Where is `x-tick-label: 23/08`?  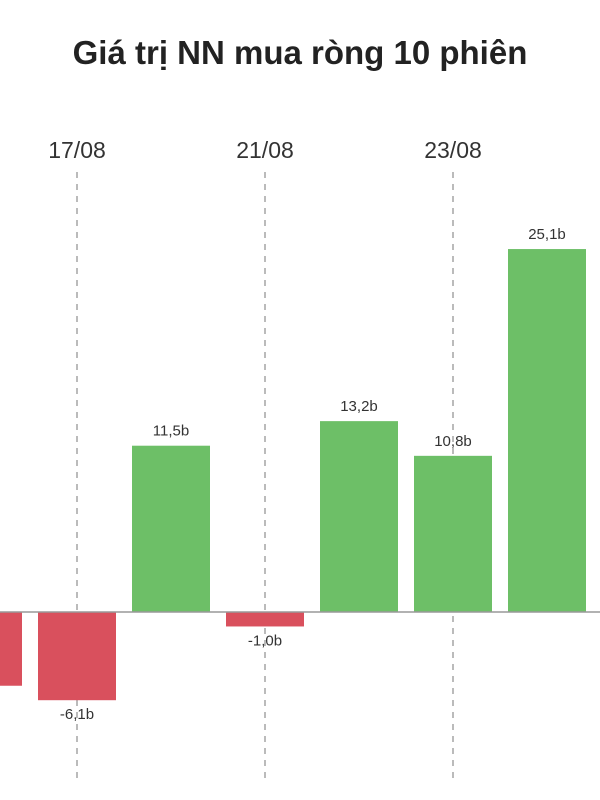 x-tick-label: 23/08 is located at coordinates (453, 150).